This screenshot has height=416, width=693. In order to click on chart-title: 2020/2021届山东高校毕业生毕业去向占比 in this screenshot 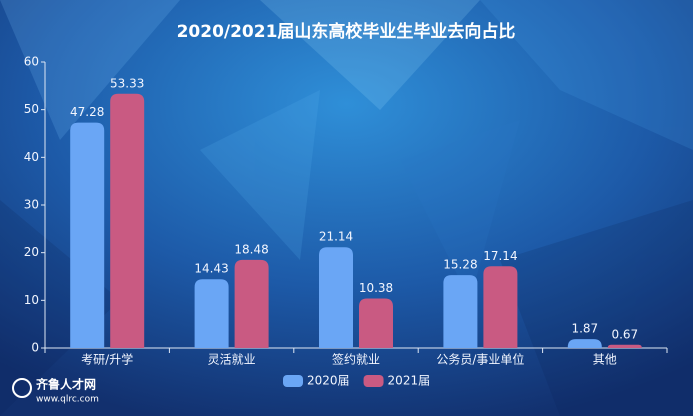, I will do `click(346, 31)`.